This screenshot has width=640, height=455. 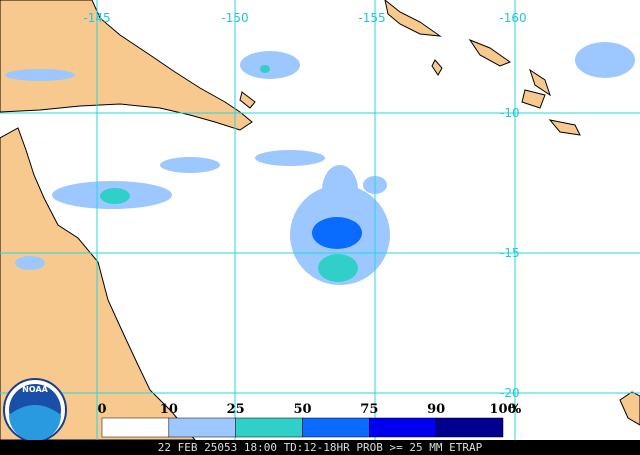 I want to click on latitude-label: -10, so click(x=510, y=113).